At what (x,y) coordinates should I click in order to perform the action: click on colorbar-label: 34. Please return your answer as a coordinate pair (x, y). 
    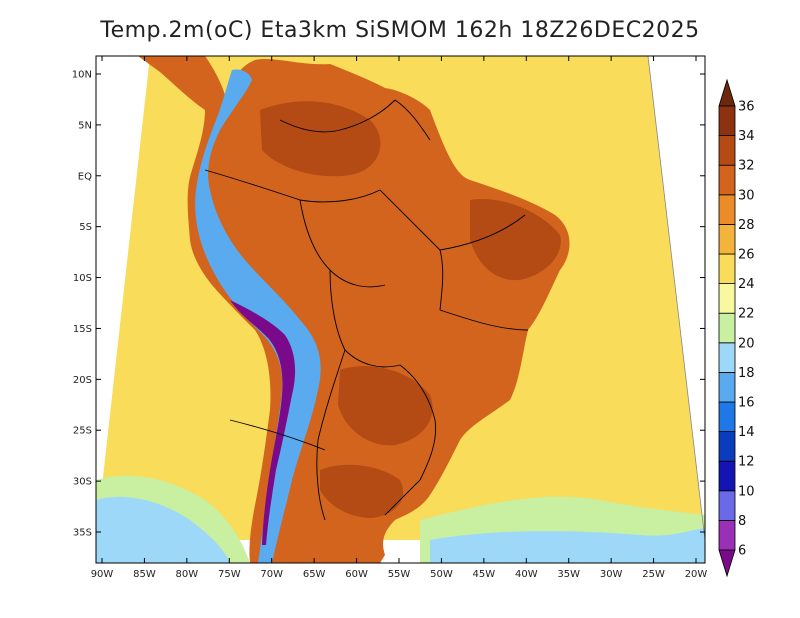
    Looking at the image, I should click on (746, 136).